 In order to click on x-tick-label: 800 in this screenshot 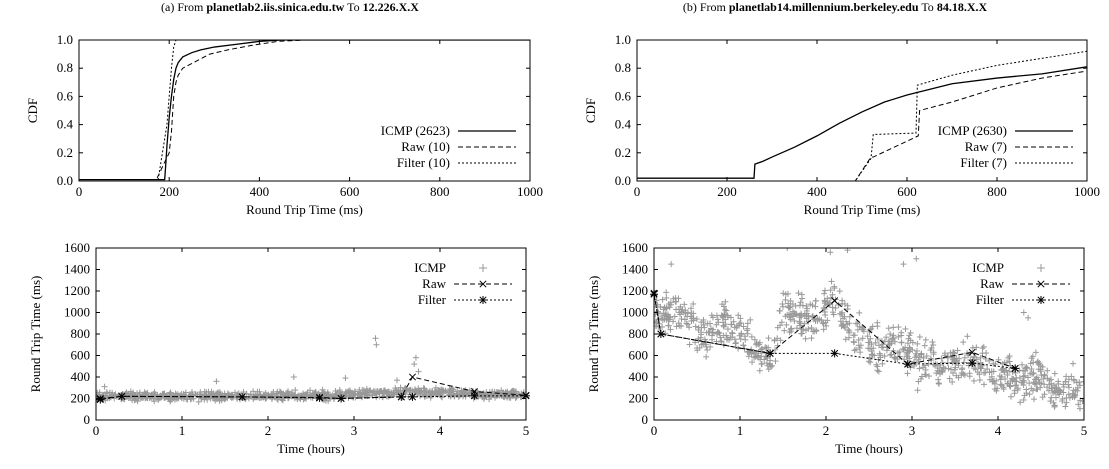, I will do `click(440, 191)`.